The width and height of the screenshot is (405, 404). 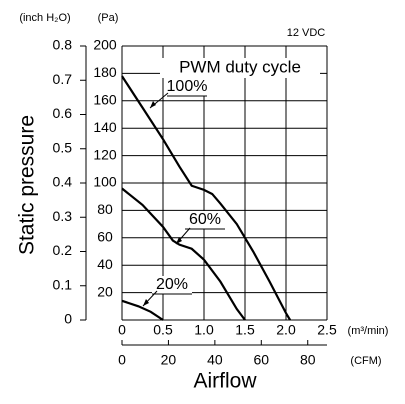 What do you see at coordinates (122, 360) in the screenshot?
I see `x2-tick-label: 0` at bounding box center [122, 360].